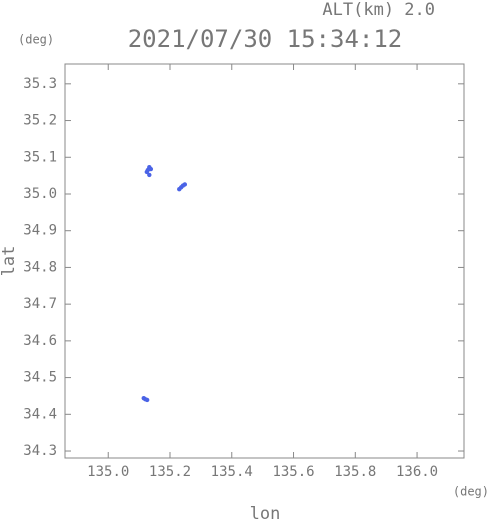  What do you see at coordinates (40, 341) in the screenshot?
I see `y-tick-label: 34.6` at bounding box center [40, 341].